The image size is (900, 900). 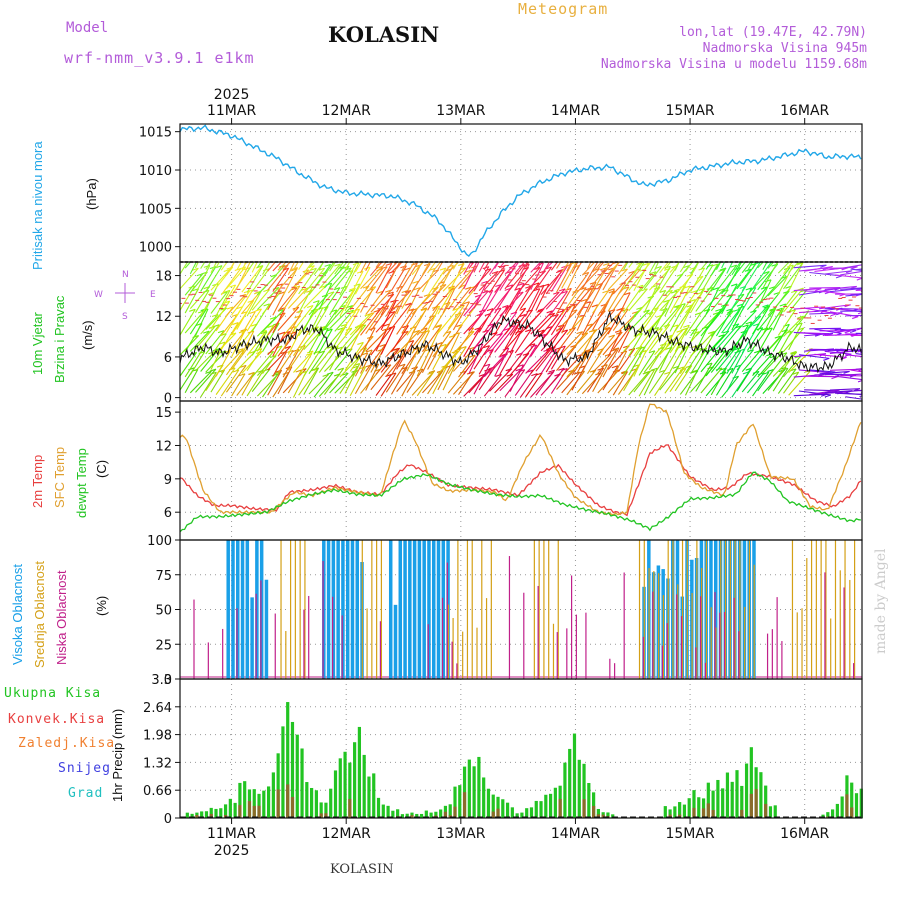 What do you see at coordinates (168, 819) in the screenshot?
I see `y-tick-label: 0` at bounding box center [168, 819].